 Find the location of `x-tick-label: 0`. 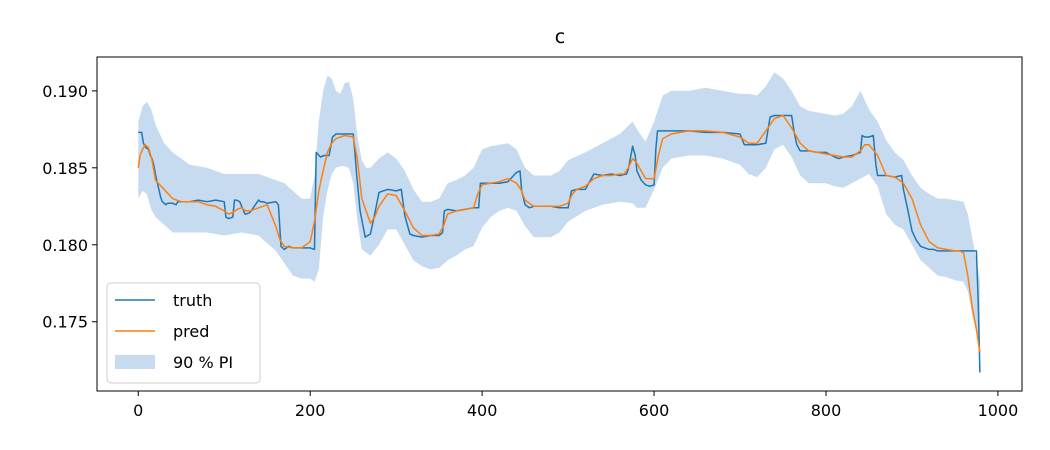

x-tick-label: 0 is located at coordinates (138, 410).